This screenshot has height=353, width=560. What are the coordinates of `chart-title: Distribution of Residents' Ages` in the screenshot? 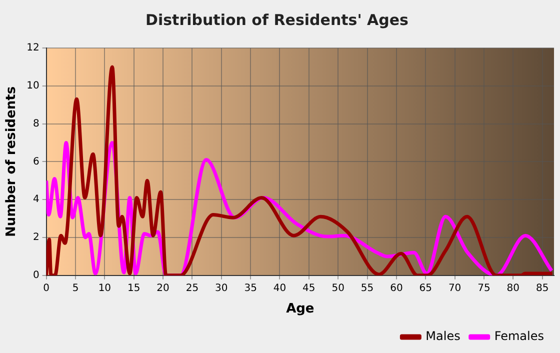 It's located at (277, 19).